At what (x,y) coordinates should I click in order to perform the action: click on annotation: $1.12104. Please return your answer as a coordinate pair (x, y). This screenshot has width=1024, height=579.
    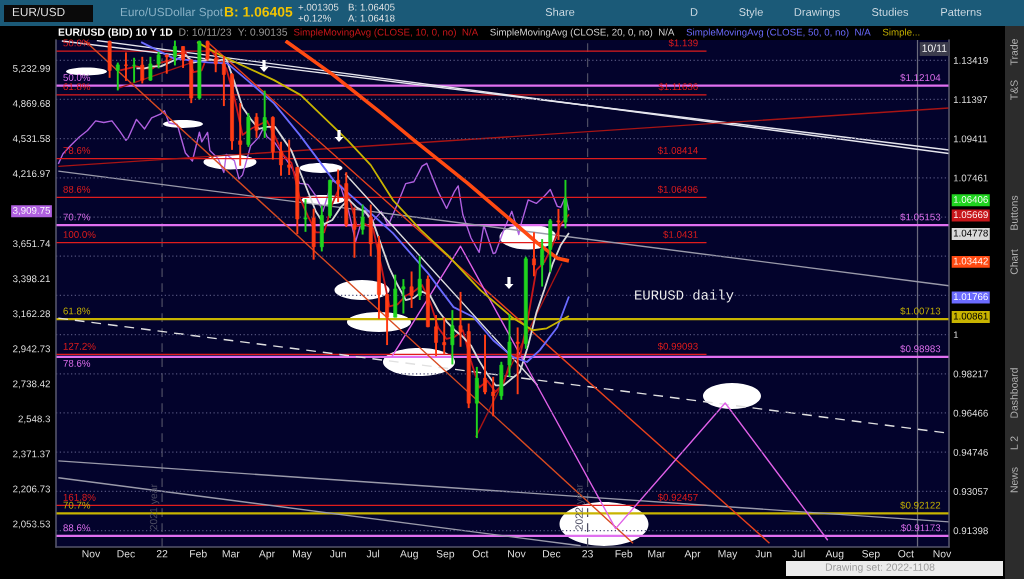
    Looking at the image, I should click on (920, 77).